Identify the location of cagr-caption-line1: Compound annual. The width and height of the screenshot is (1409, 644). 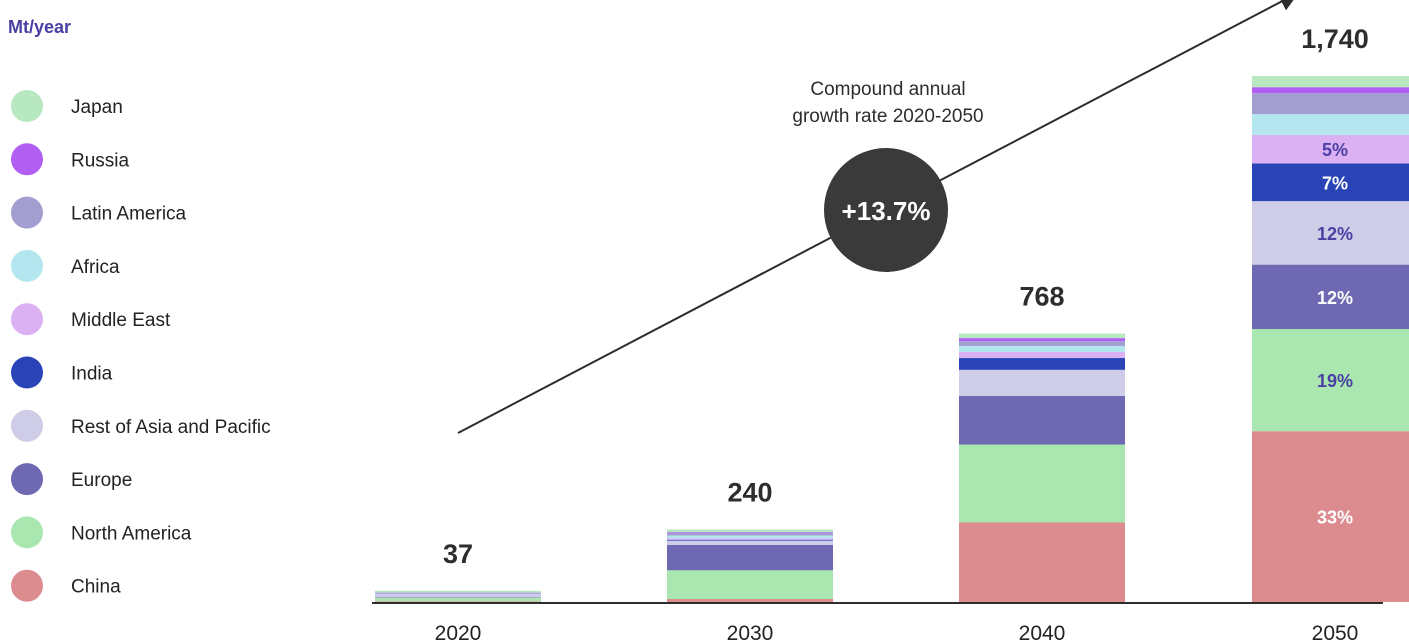
(887, 89).